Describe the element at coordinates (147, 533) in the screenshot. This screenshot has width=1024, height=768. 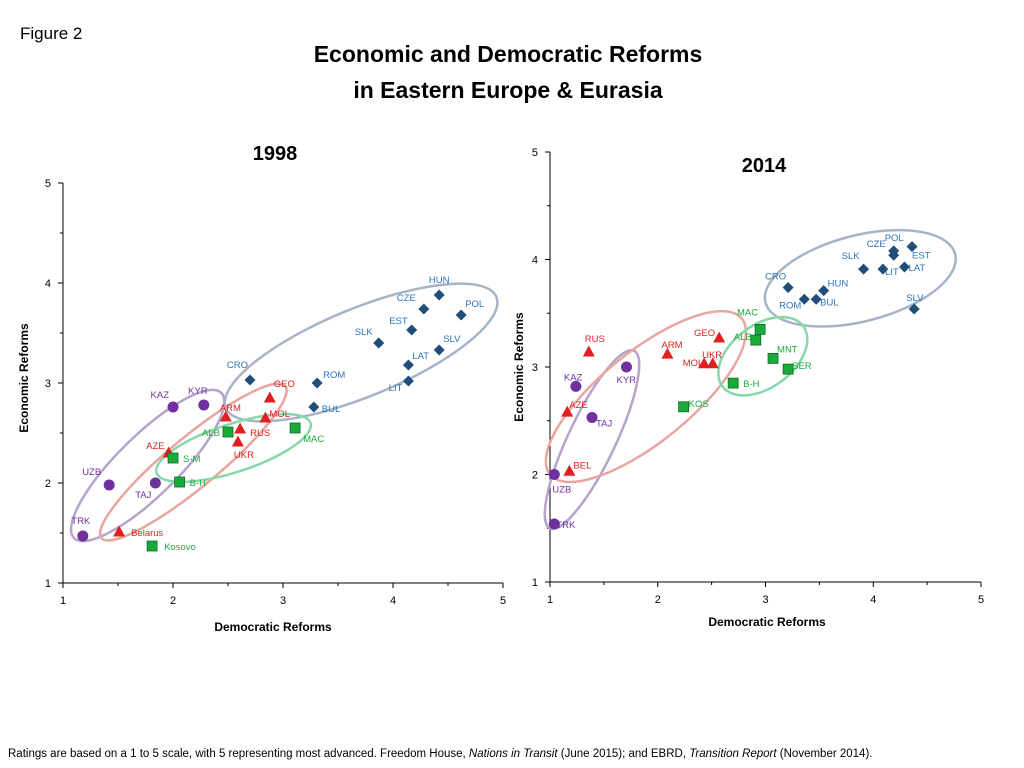
I see `point-belarus-label: Belarus` at that location.